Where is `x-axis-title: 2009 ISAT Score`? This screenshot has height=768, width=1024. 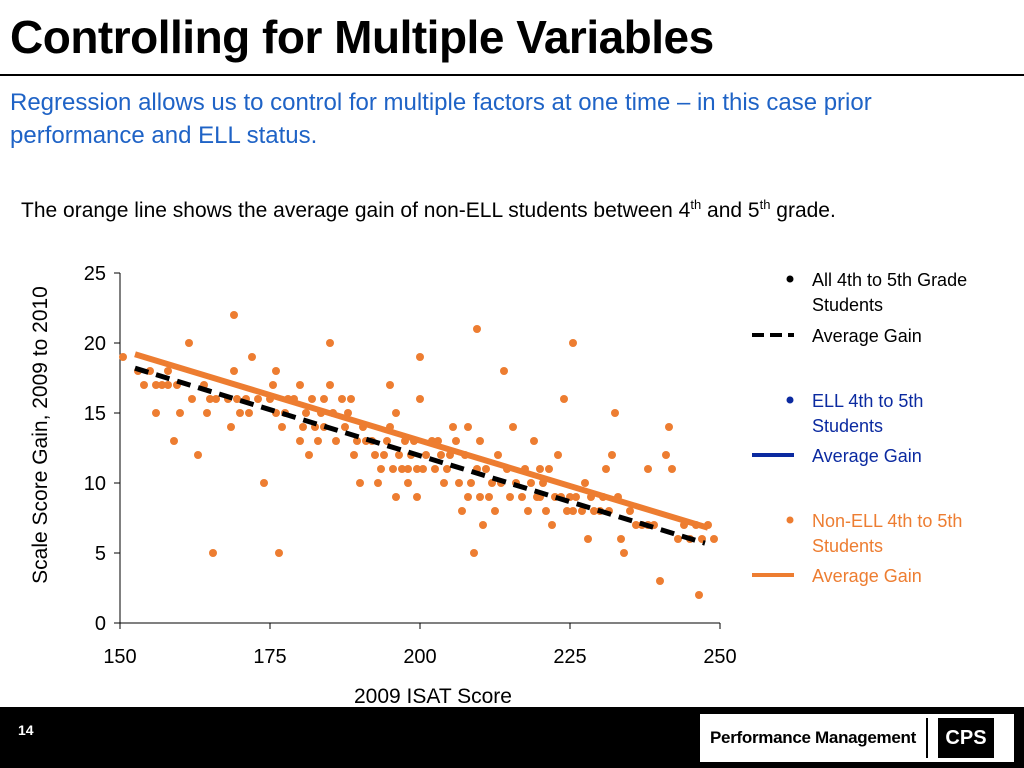 x-axis-title: 2009 ISAT Score is located at coordinates (433, 696).